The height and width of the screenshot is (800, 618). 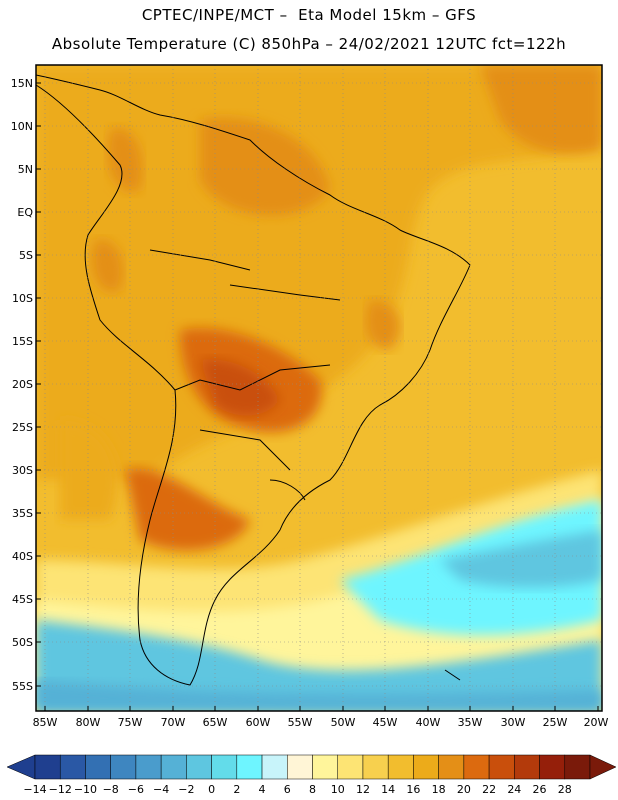 What do you see at coordinates (215, 722) in the screenshot?
I see `lon-label: 65W` at bounding box center [215, 722].